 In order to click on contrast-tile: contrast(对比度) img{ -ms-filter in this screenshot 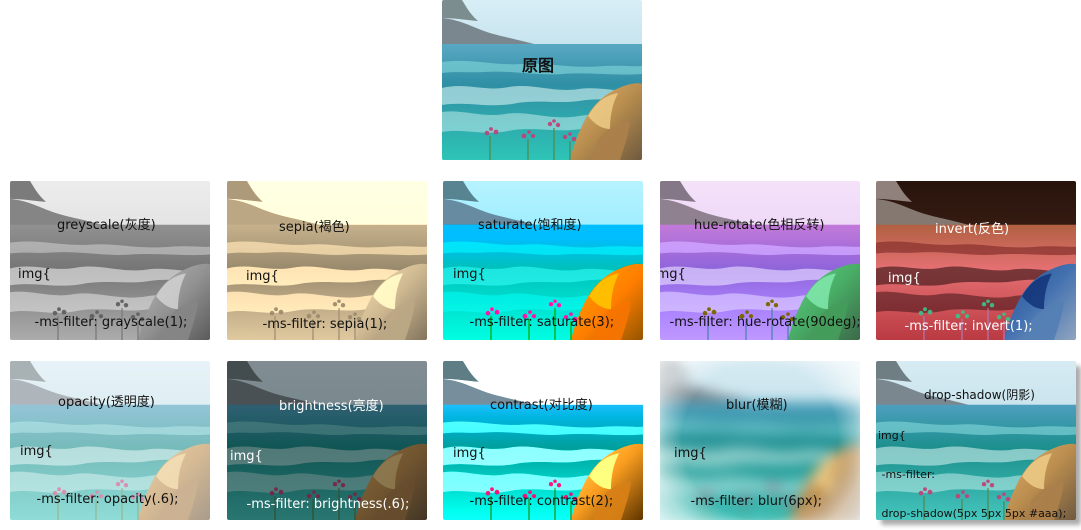, I will do `click(543, 440)`.